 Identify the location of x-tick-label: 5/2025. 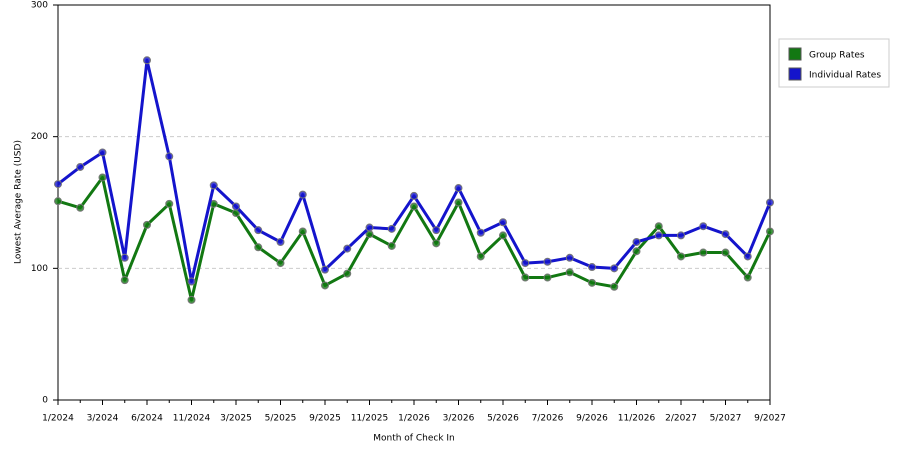
(281, 419).